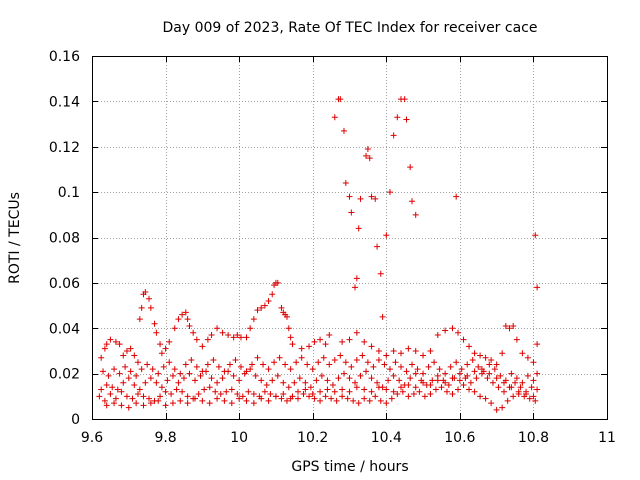 This screenshot has width=640, height=480. Describe the element at coordinates (69, 193) in the screenshot. I see `y-tick-label: 0.1` at that location.